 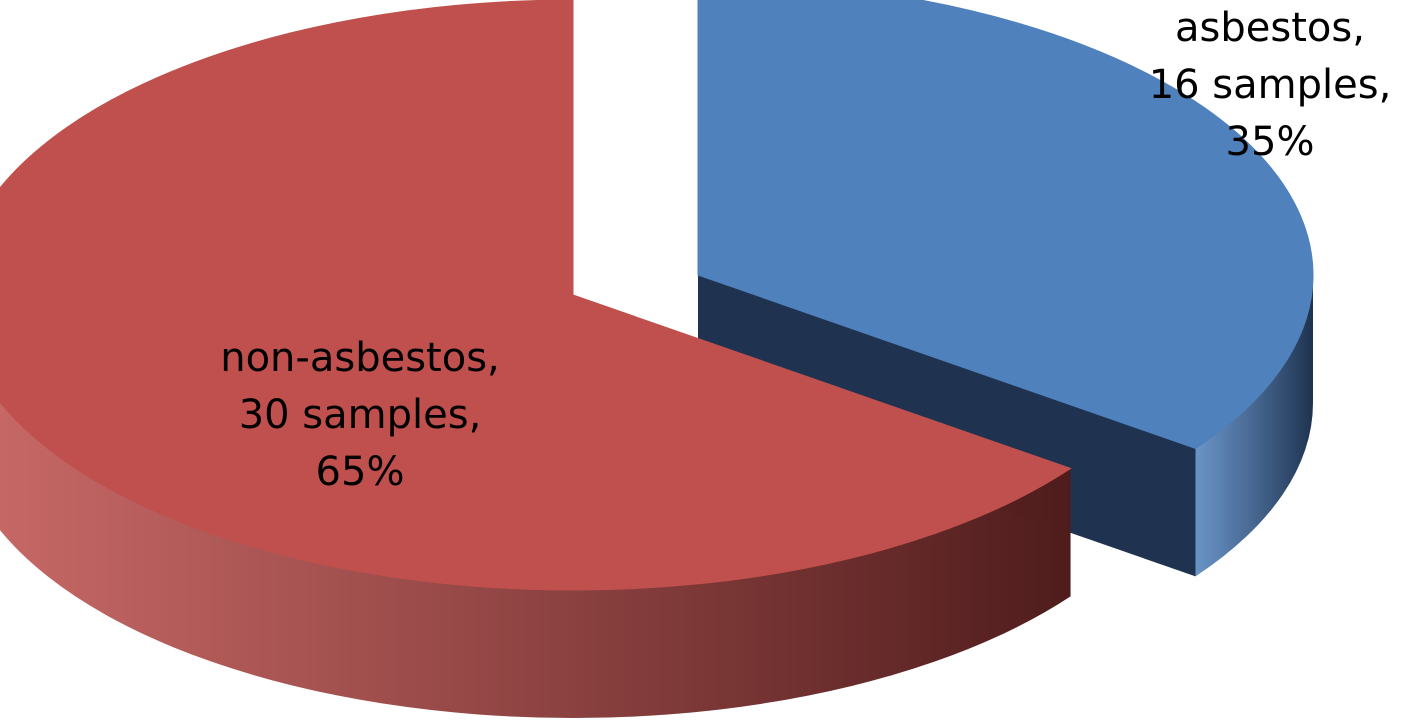 I want to click on slice-label-asbestos-name: asbestos,, so click(x=1270, y=28).